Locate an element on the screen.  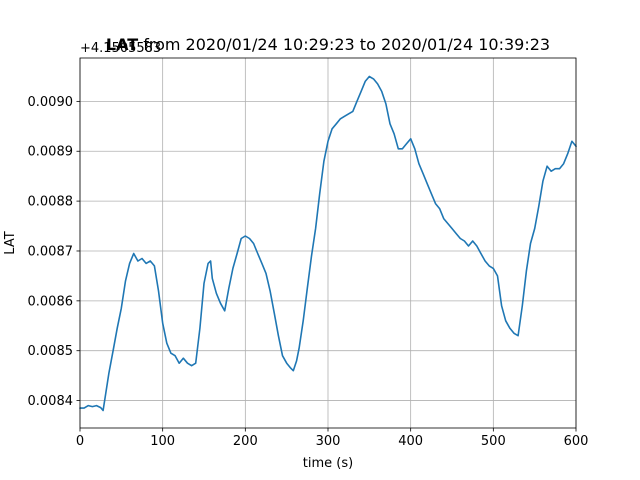
x-tick-label: 100 is located at coordinates (162, 441).